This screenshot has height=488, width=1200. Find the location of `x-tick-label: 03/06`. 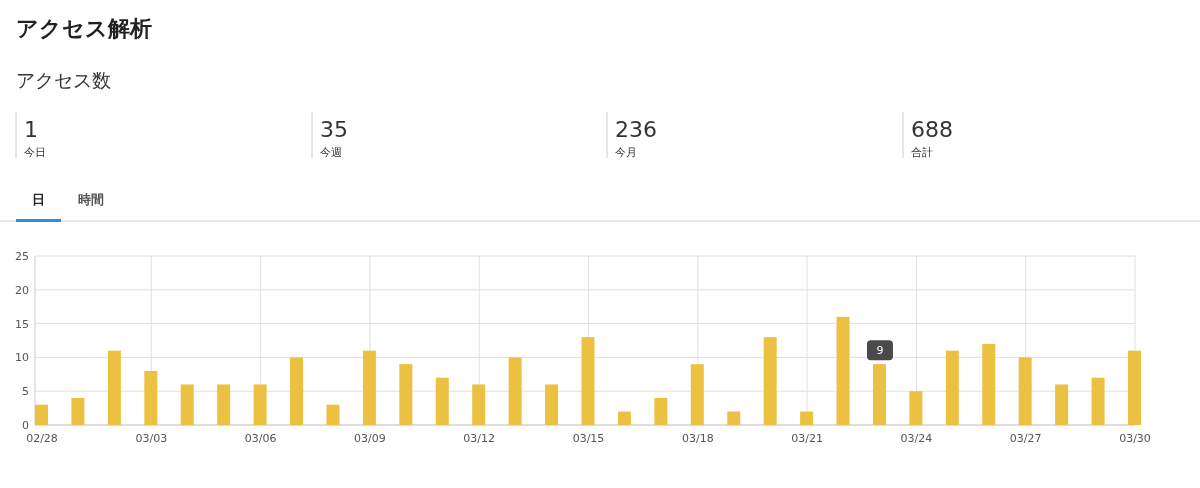

x-tick-label: 03/06 is located at coordinates (260, 438).